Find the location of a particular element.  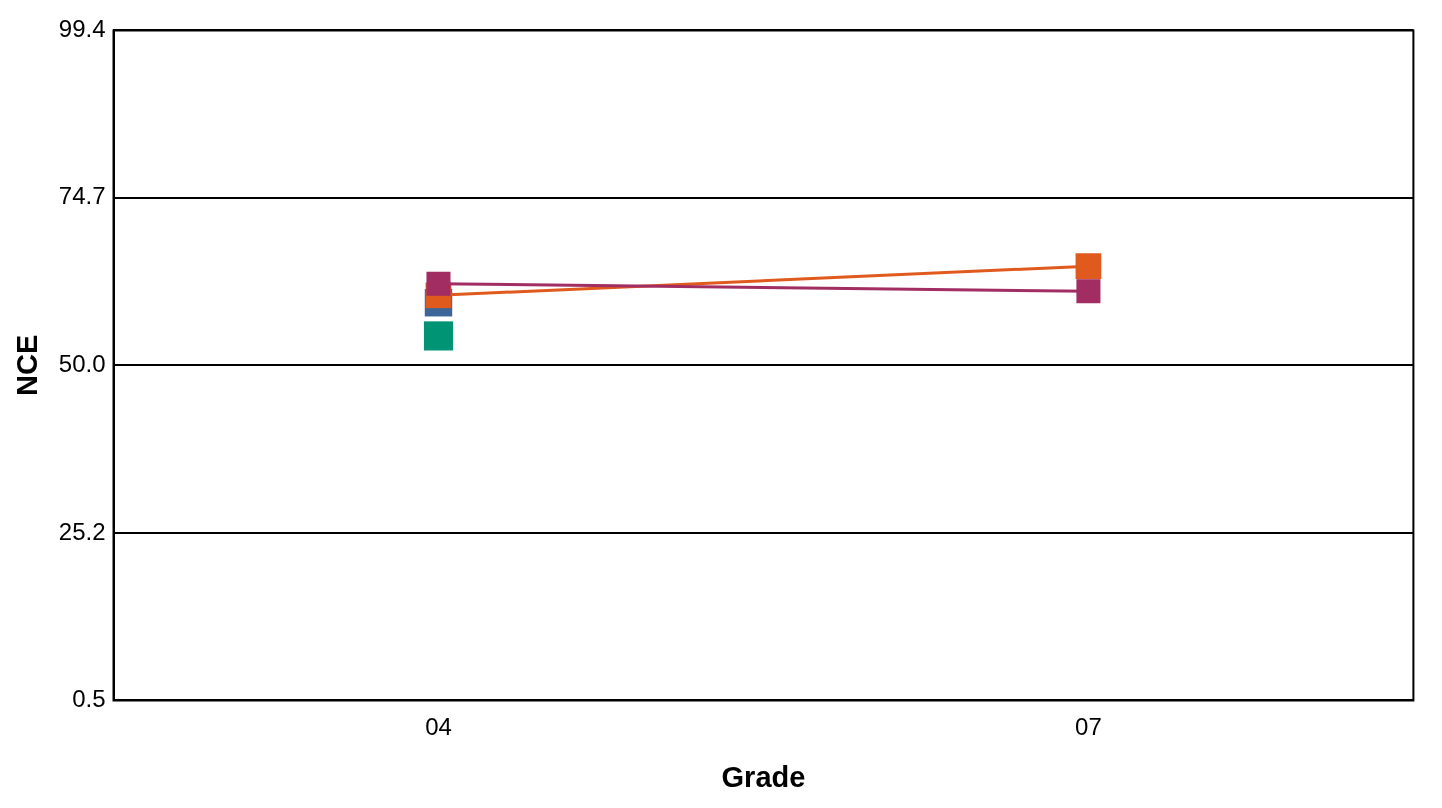

y-tick-label: 25.2 is located at coordinates (82, 531).